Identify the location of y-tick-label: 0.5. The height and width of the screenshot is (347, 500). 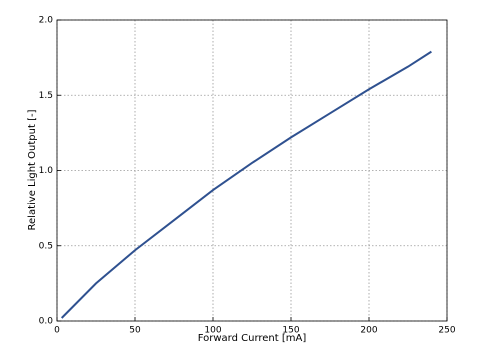
(46, 246).